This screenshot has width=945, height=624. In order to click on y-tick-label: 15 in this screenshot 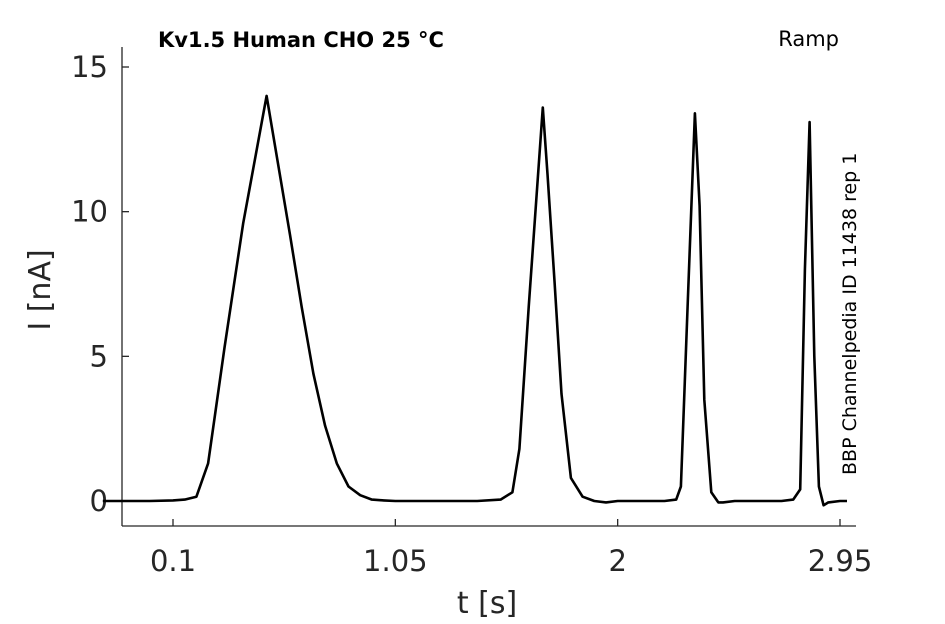, I will do `click(89, 67)`.